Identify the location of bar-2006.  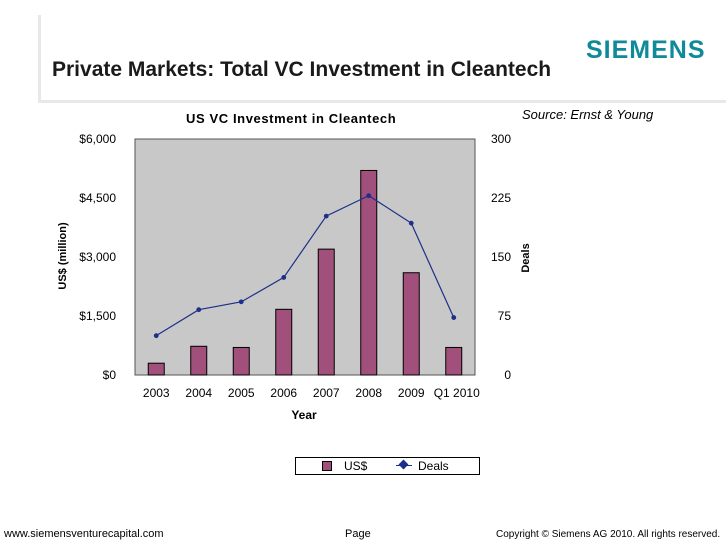
(284, 342).